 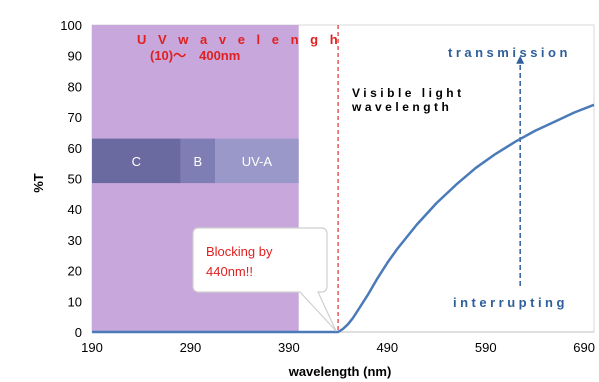 What do you see at coordinates (75, 179) in the screenshot?
I see `y-tick-label: 50` at bounding box center [75, 179].